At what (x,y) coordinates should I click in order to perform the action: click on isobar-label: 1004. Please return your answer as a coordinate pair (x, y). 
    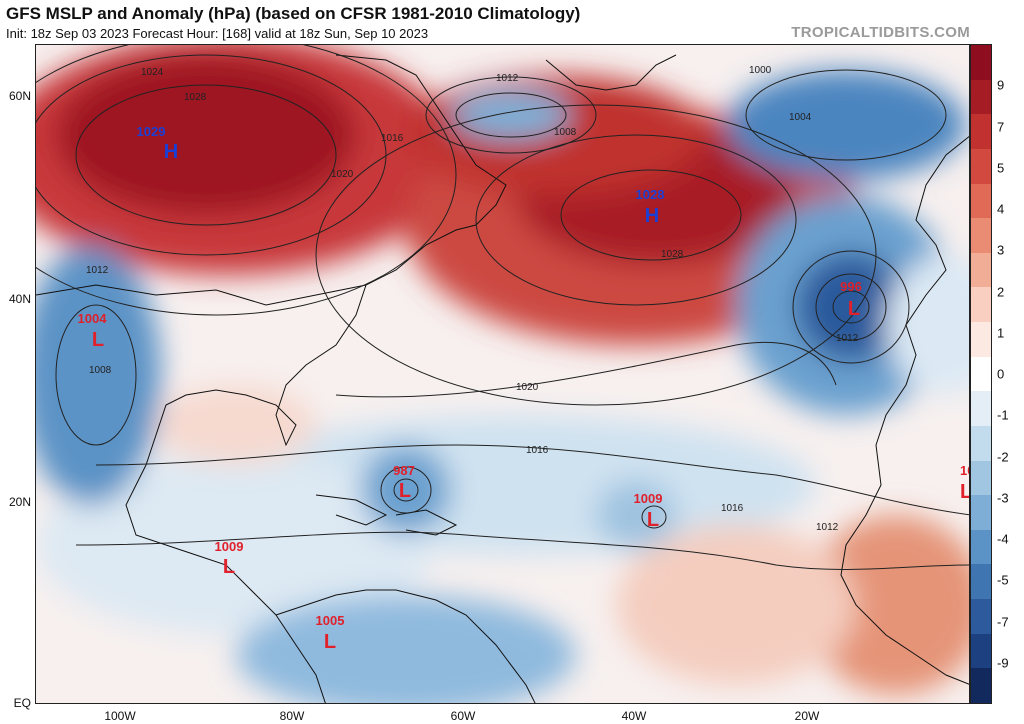
    Looking at the image, I should click on (800, 117).